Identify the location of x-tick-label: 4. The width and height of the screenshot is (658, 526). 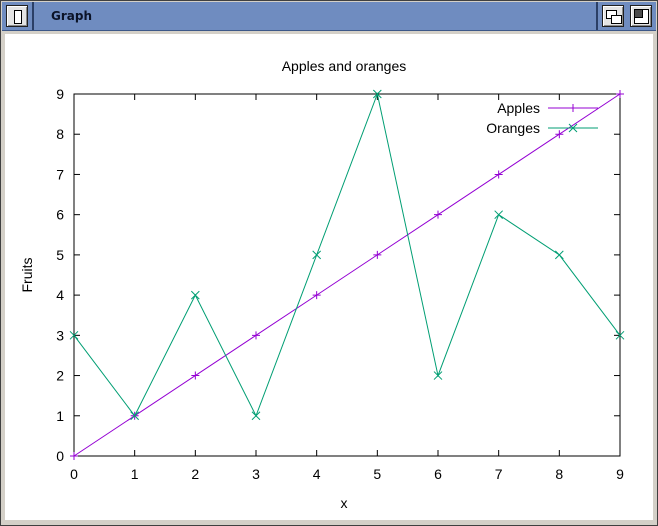
(317, 474).